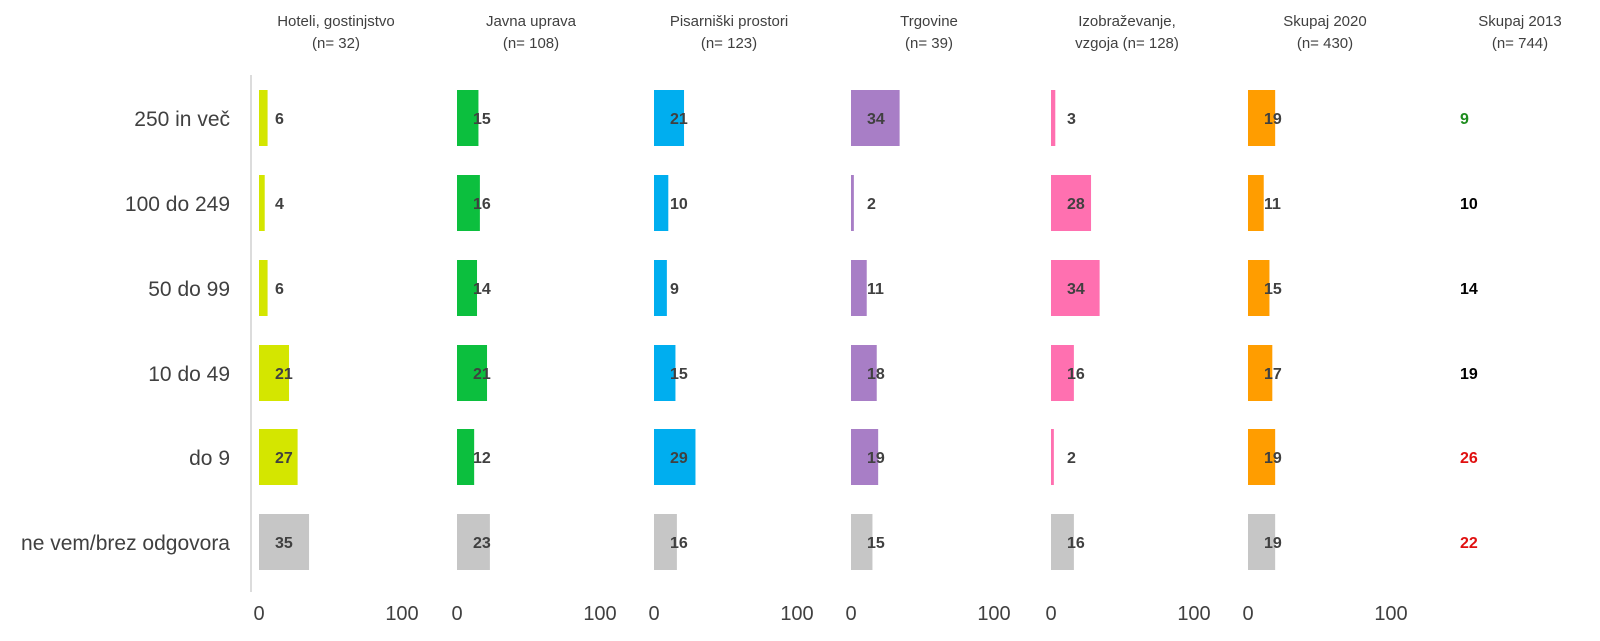 The height and width of the screenshot is (641, 1600). Describe the element at coordinates (125, 543) in the screenshot. I see `category-label: ne vem/brez odgovora` at that location.